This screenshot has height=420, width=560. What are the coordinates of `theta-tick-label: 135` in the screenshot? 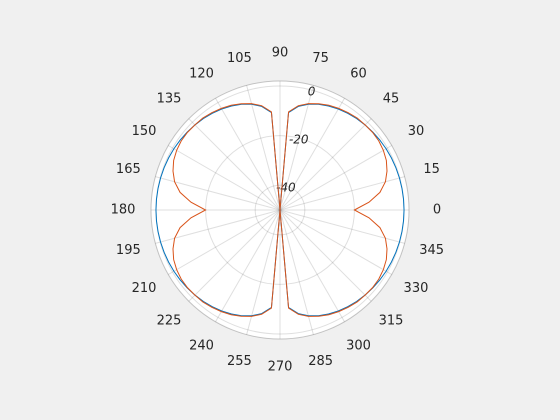 It's located at (169, 98).